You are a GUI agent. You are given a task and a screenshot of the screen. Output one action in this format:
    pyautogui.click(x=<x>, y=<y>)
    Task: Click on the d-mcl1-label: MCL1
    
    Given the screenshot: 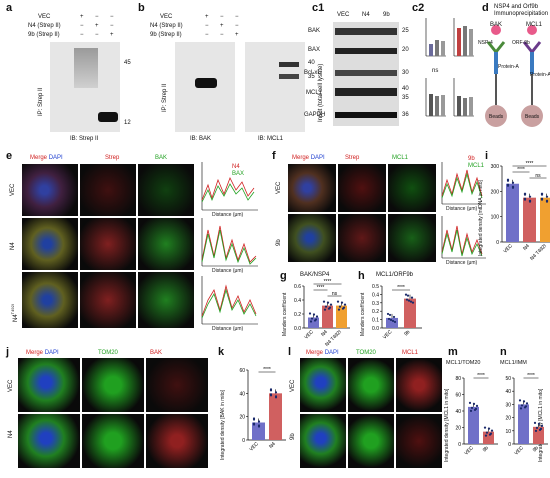 What is the action you would take?
    pyautogui.click(x=534, y=25)
    